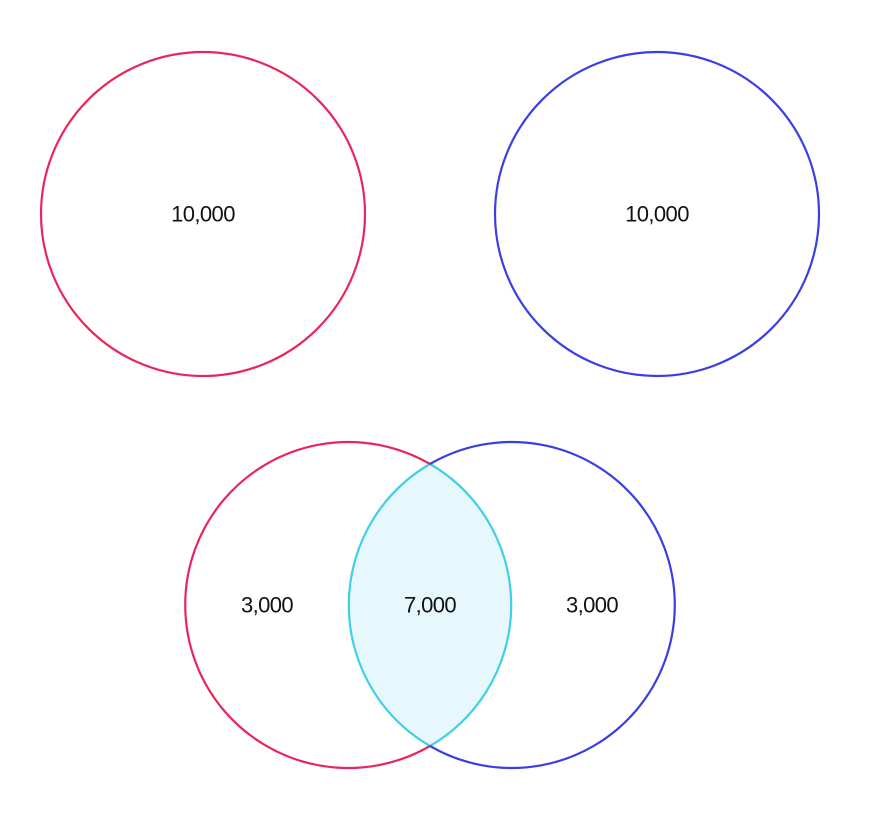 This screenshot has height=816, width=874. What do you see at coordinates (552, 605) in the screenshot?
I see `venn-set-b-outer-arc` at bounding box center [552, 605].